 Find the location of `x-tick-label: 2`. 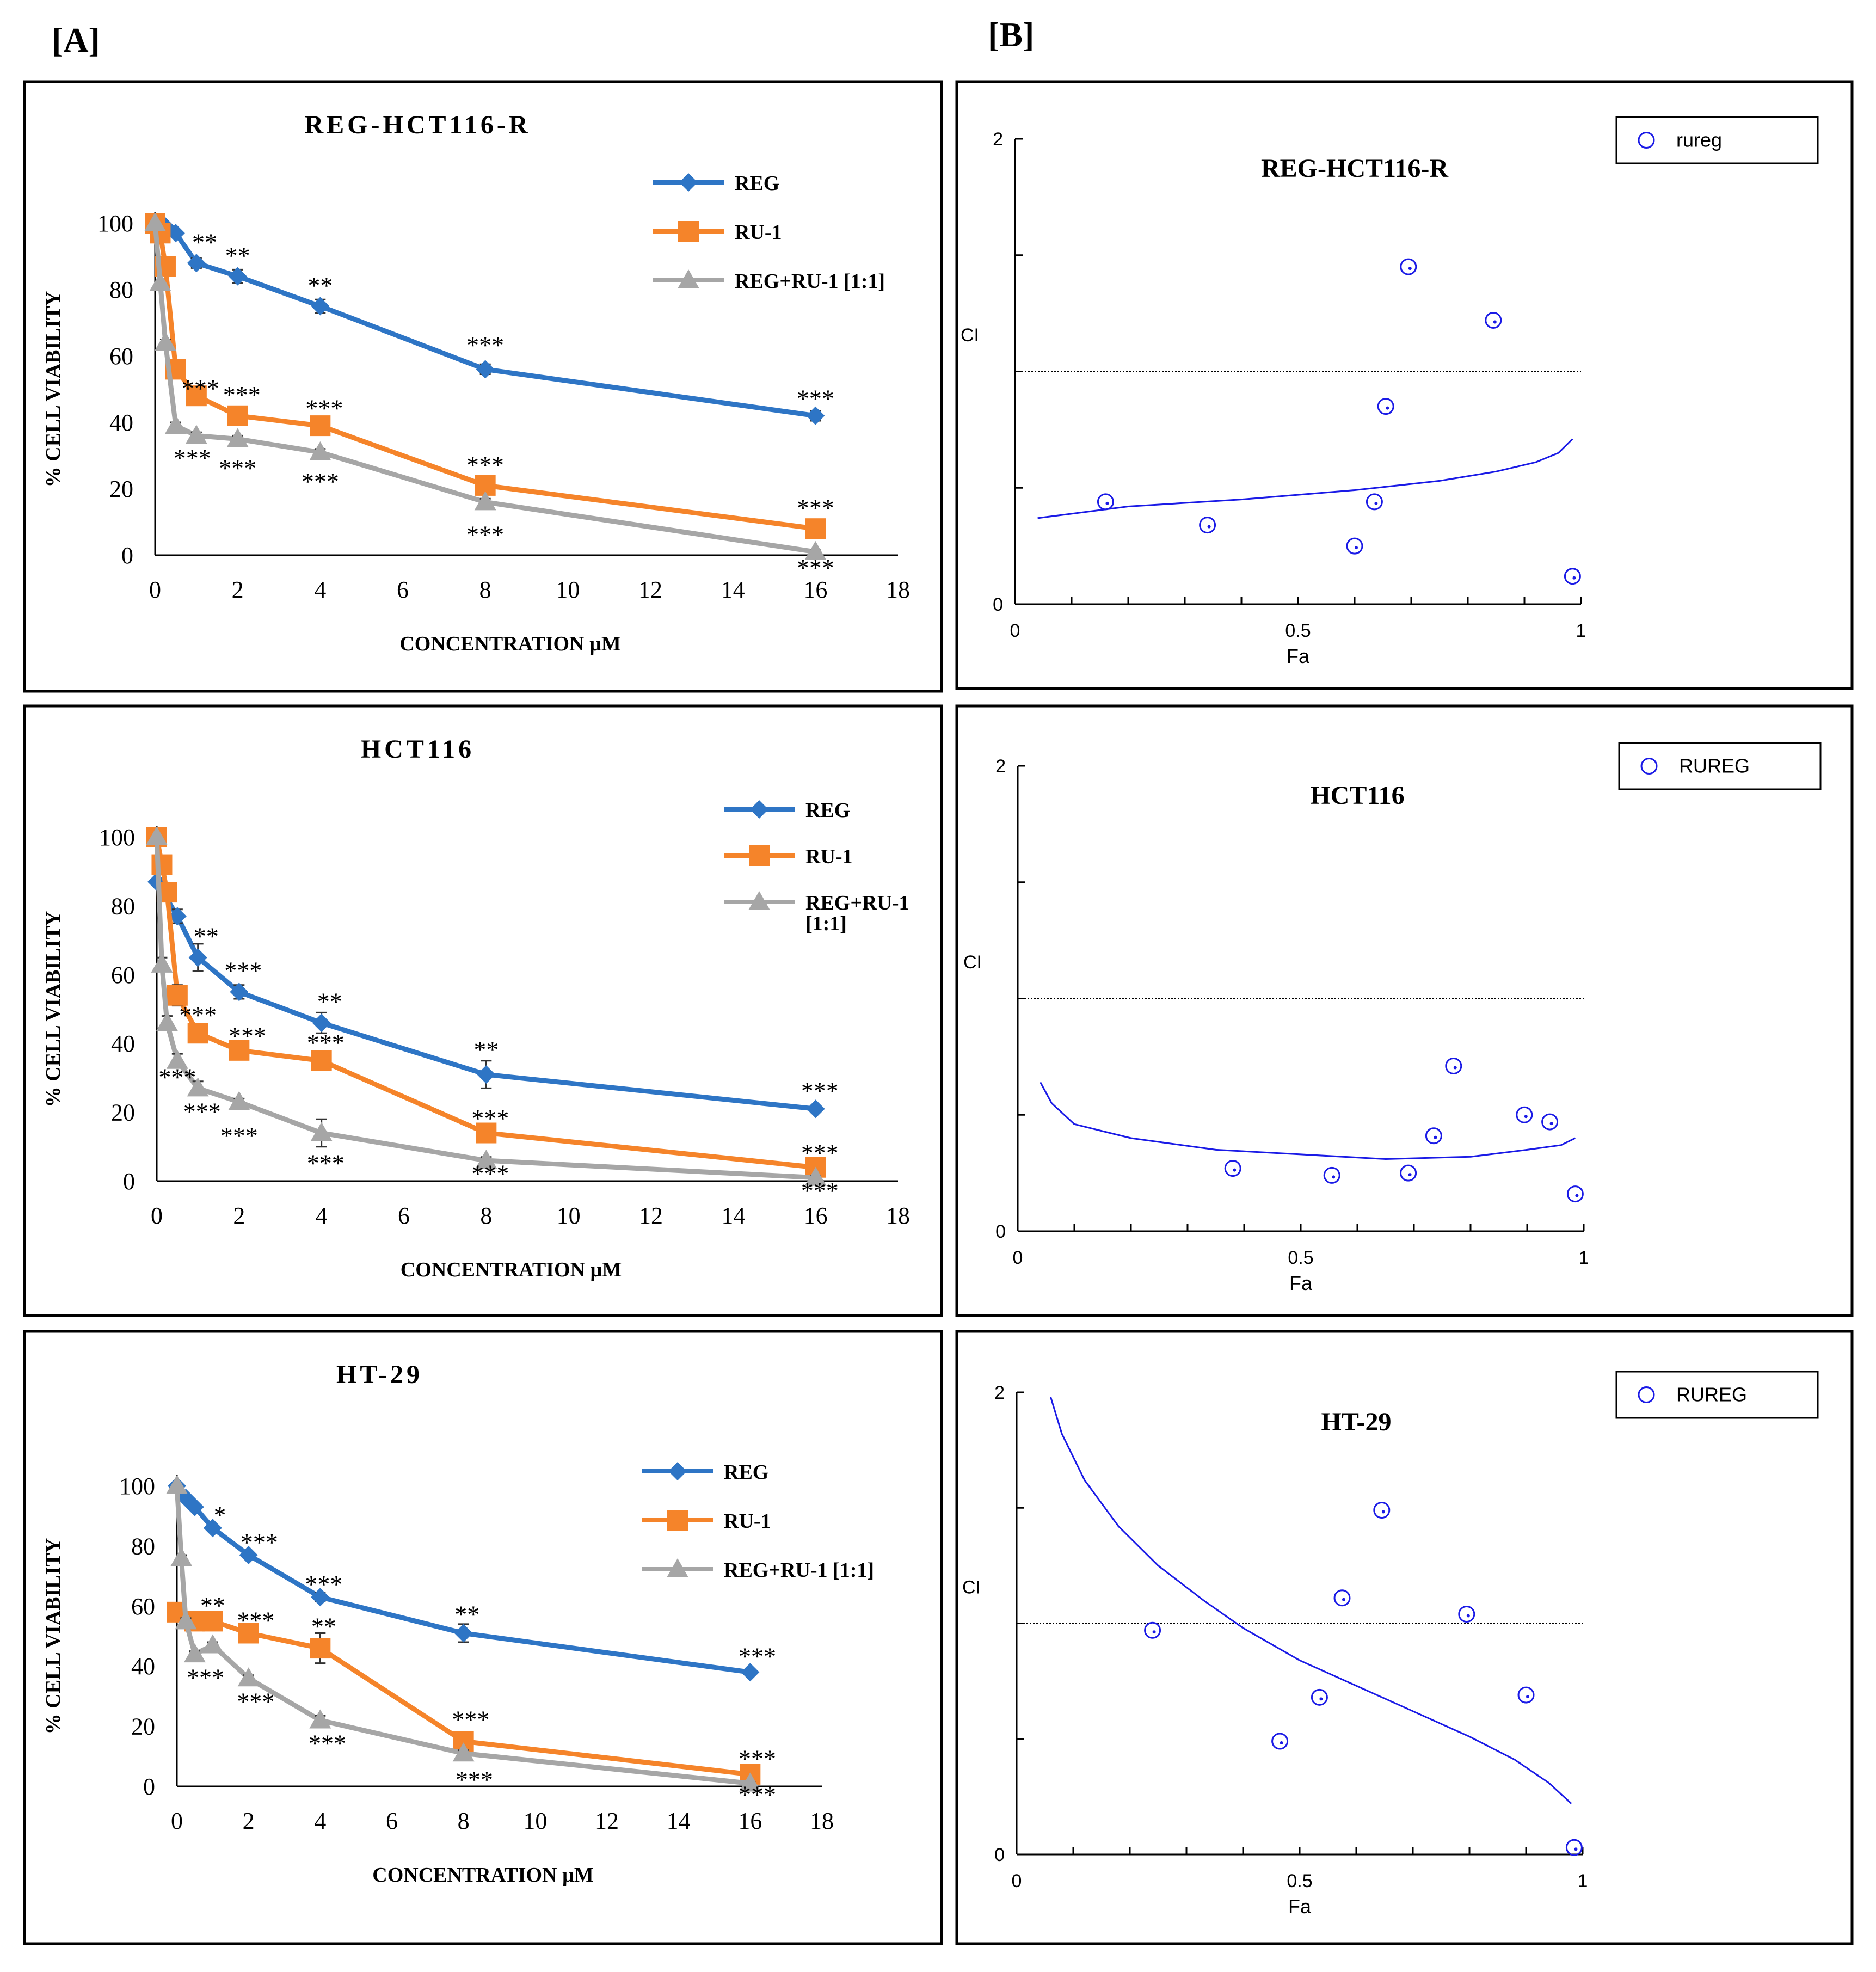

x-tick-label: 2 is located at coordinates (238, 590).